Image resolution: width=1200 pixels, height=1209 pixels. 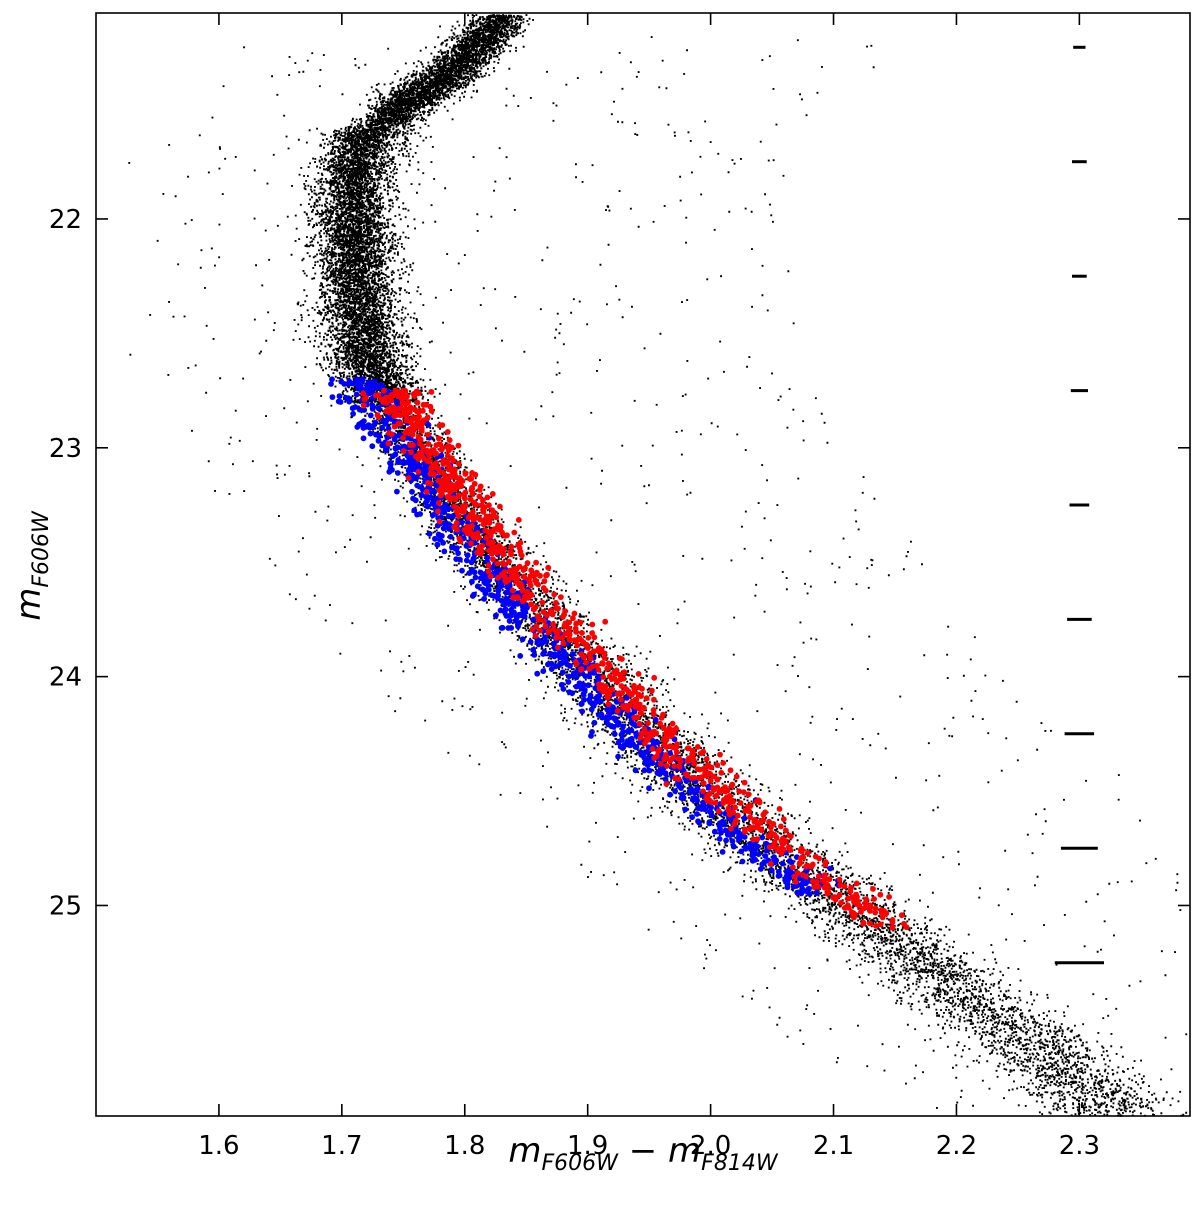 I want to click on x-tick-label: 2.2, so click(x=956, y=1146).